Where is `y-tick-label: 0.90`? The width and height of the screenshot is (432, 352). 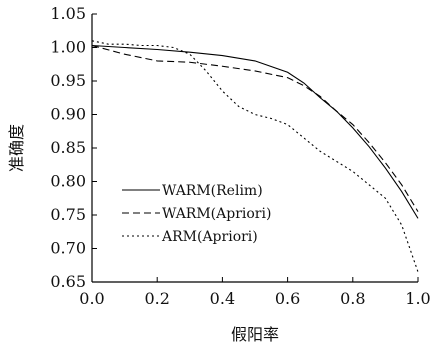 y-tick-label: 0.90 is located at coordinates (68, 114).